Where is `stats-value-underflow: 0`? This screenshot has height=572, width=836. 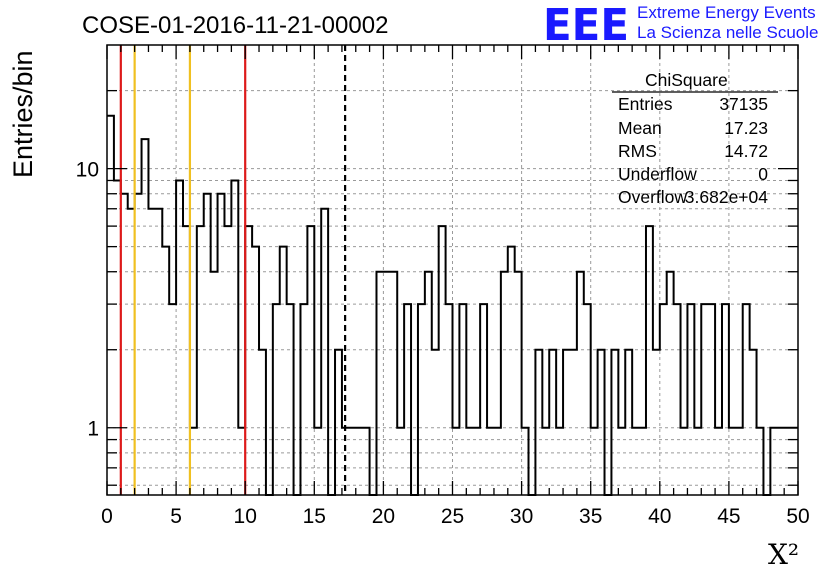
stats-value-underflow: 0 is located at coordinates (763, 174).